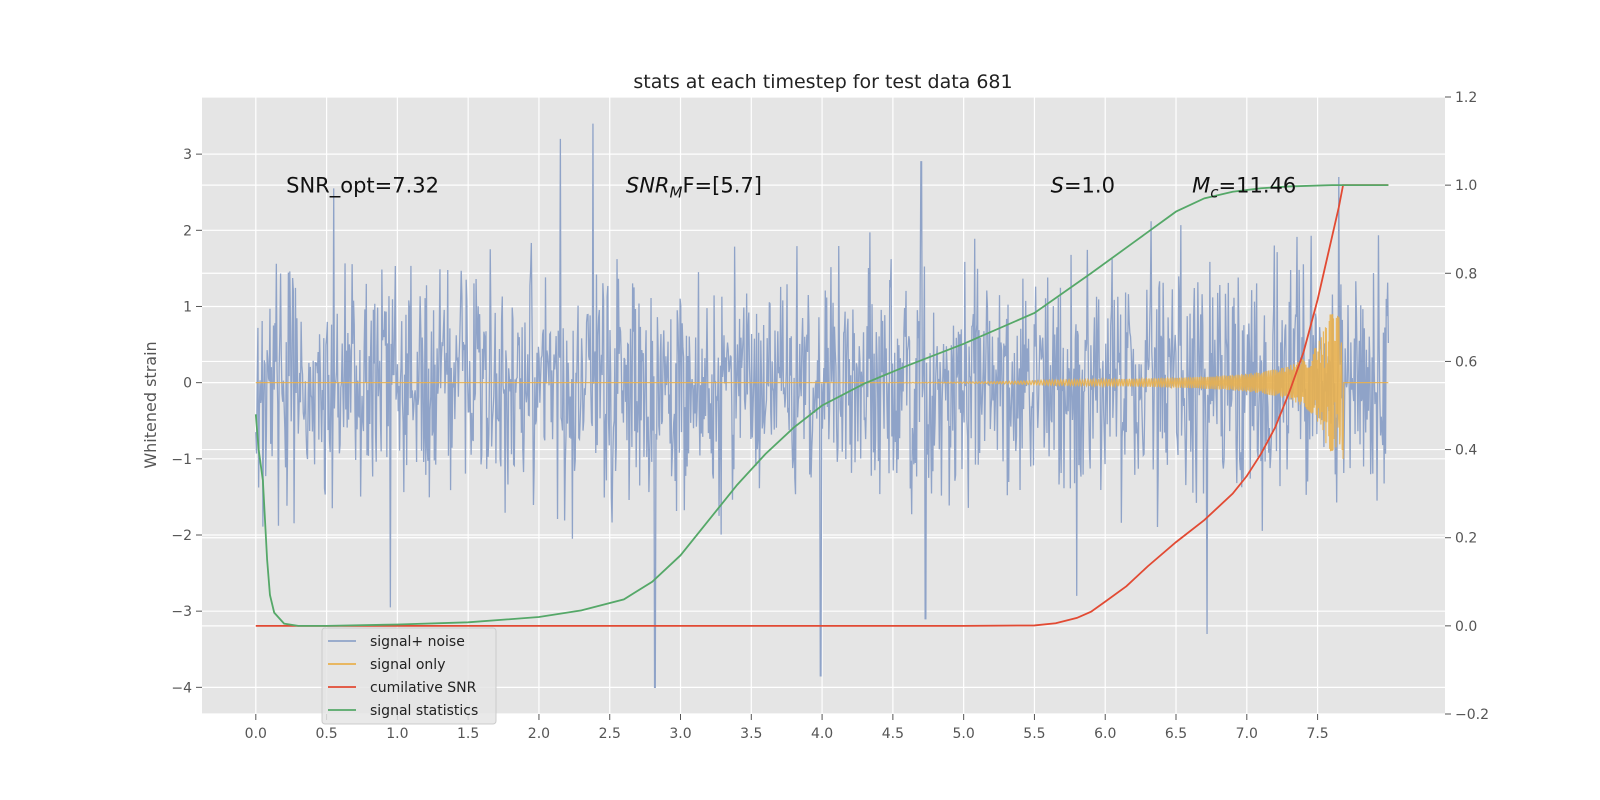  What do you see at coordinates (181, 612) in the screenshot?
I see `y-tick-label: −3` at bounding box center [181, 612].